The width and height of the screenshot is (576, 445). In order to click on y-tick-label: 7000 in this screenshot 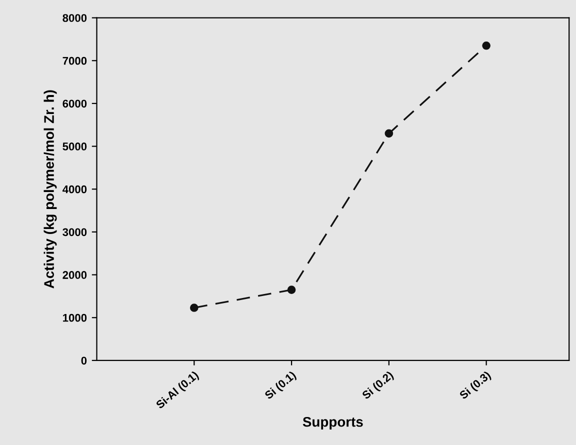, I will do `click(74, 60)`.